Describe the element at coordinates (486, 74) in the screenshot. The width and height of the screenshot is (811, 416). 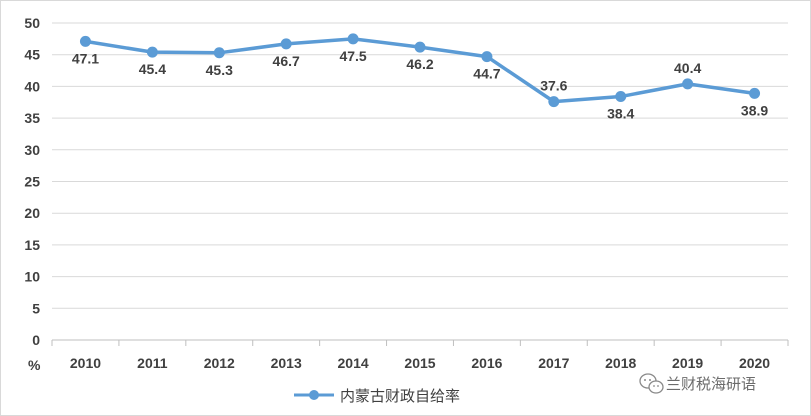
I see `data-label: 44.7` at that location.